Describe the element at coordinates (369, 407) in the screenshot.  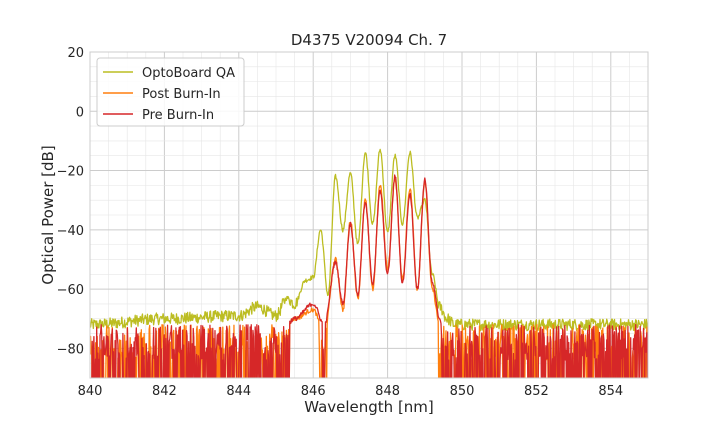
I see `x-axis-label: Wavelength [nm]` at that location.